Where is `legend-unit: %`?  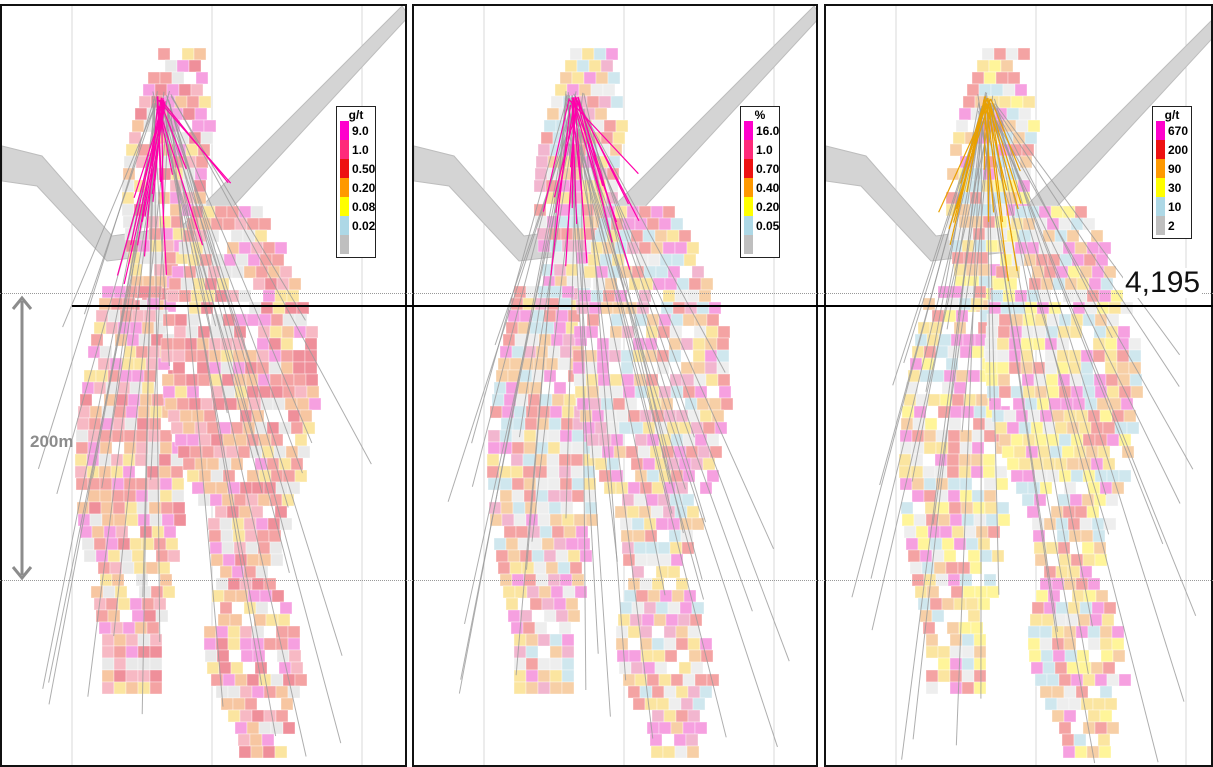 legend-unit: % is located at coordinates (760, 115).